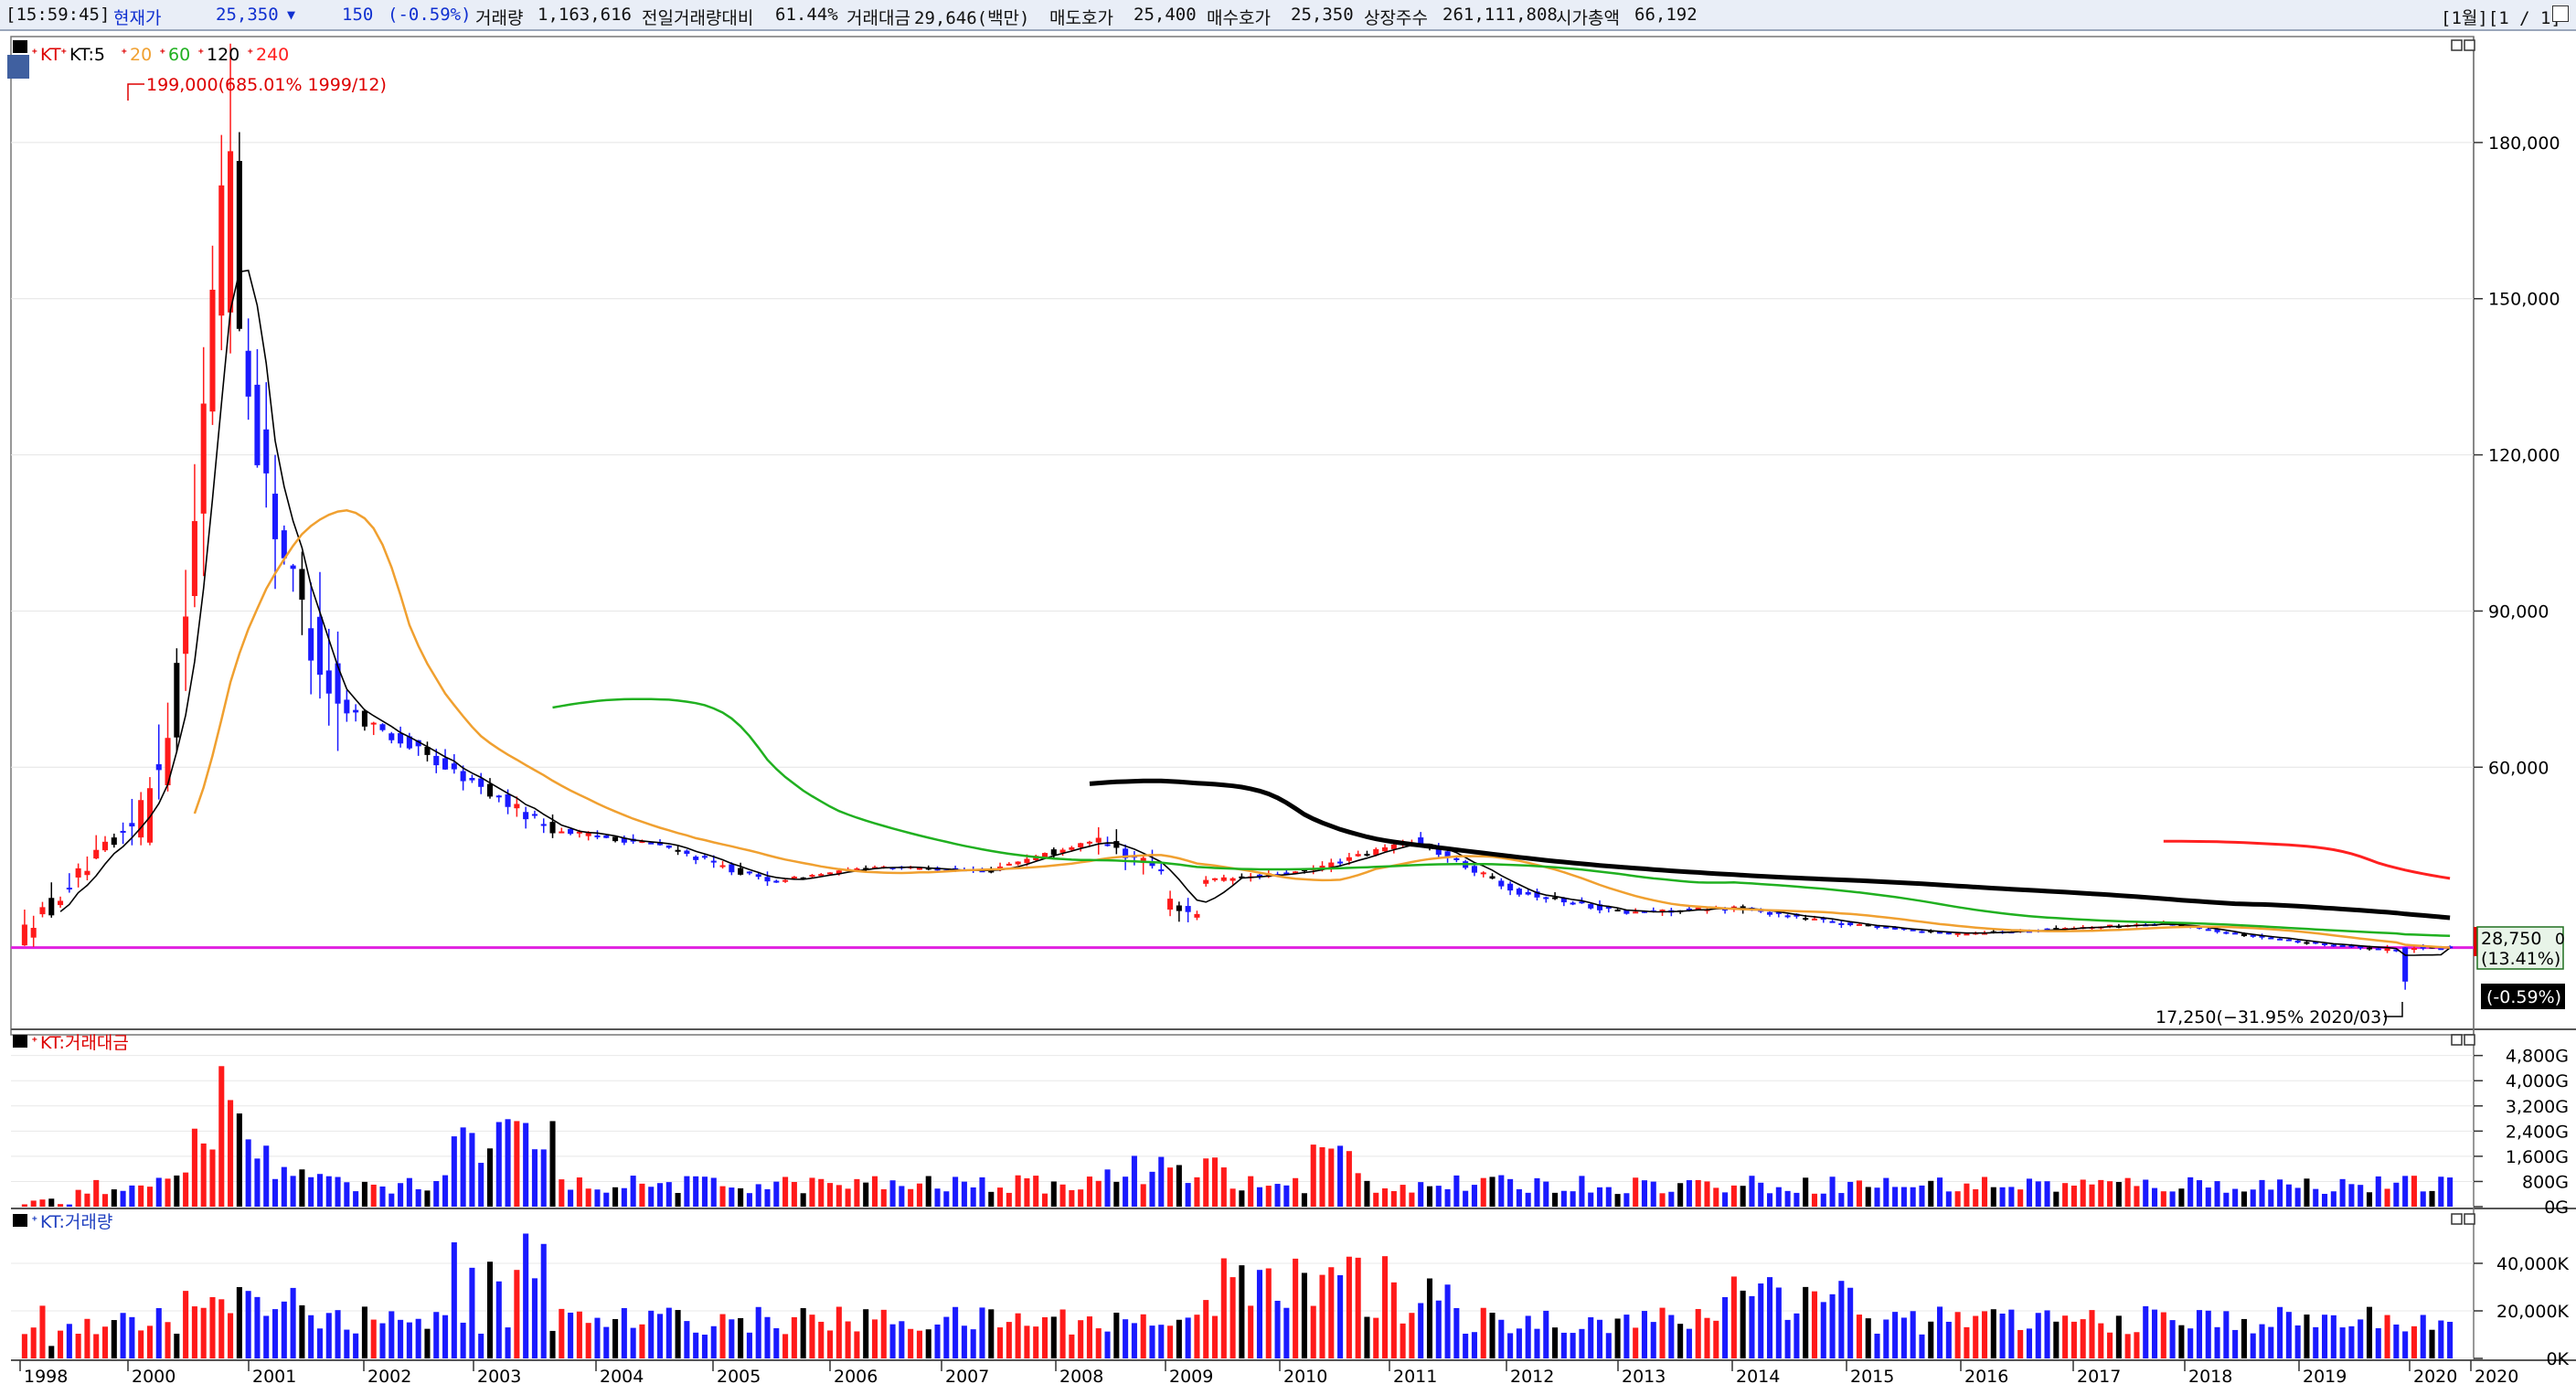 This screenshot has height=1384, width=2576. I want to click on change-tag, so click(2523, 996).